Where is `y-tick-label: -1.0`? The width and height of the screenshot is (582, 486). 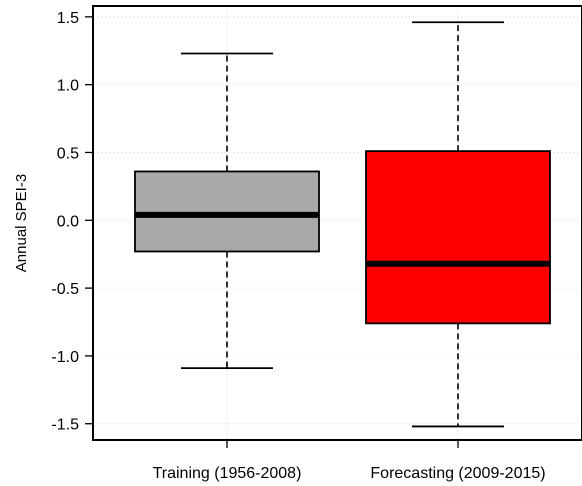 y-tick-label: -1.0 is located at coordinates (65, 357).